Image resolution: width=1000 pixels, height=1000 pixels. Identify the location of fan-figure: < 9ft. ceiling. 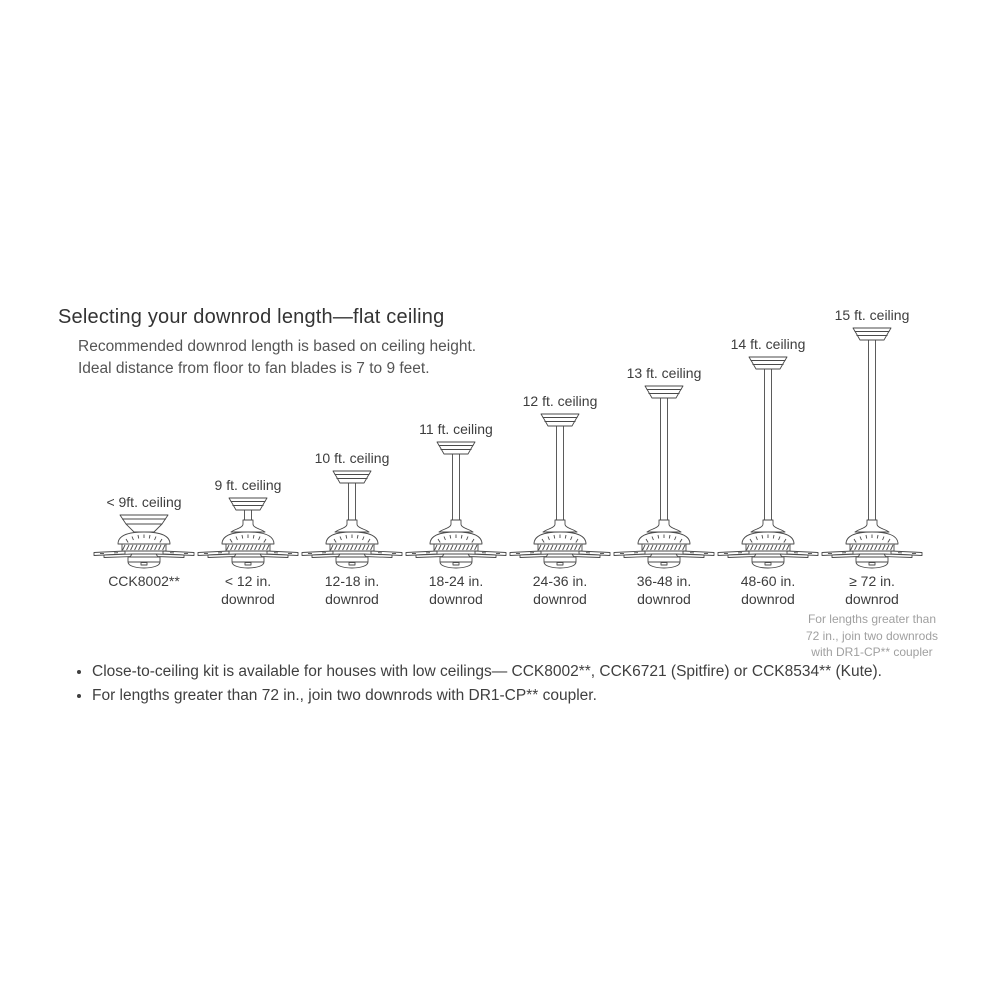
(144, 532).